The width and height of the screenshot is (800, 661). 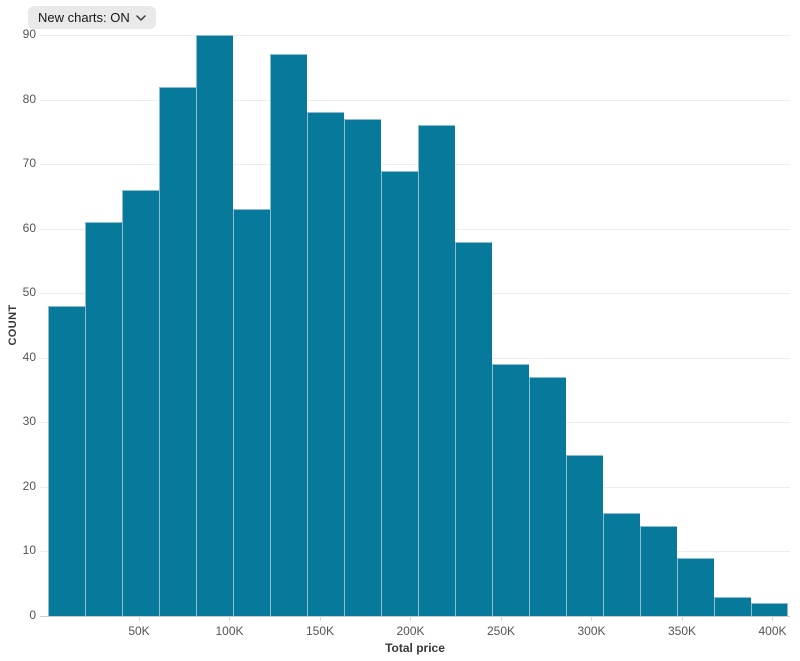 What do you see at coordinates (29, 163) in the screenshot?
I see `y-tick-label: 70` at bounding box center [29, 163].